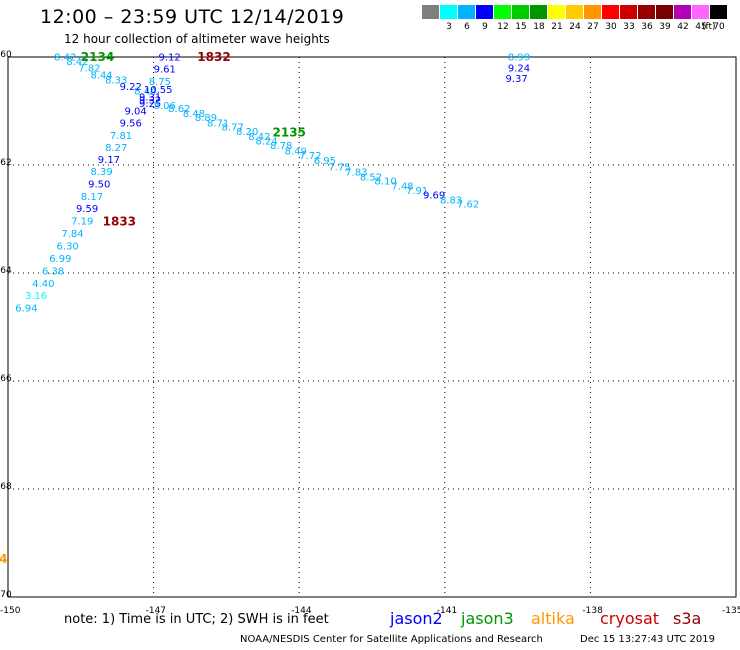  I want to click on wave-height-value: 7.19, so click(82, 222).